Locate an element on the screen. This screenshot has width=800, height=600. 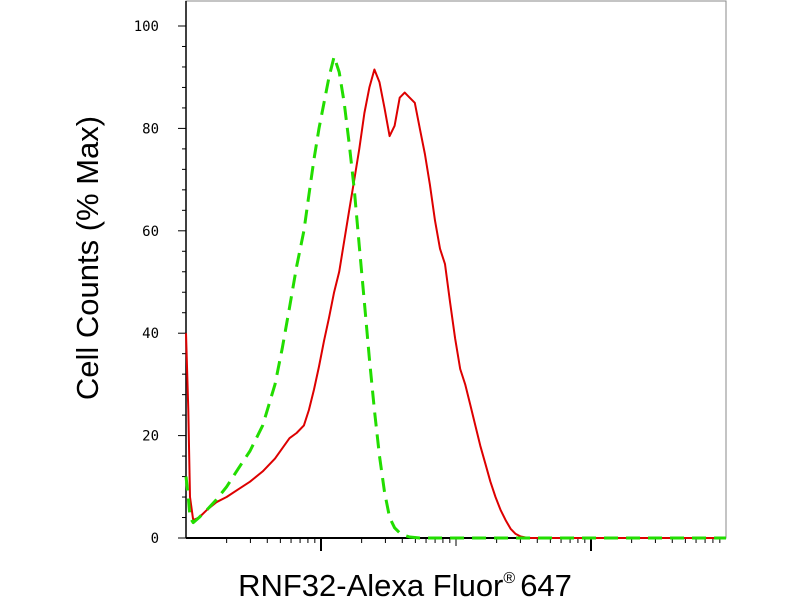
y-tick-label: 40 is located at coordinates (150, 334).